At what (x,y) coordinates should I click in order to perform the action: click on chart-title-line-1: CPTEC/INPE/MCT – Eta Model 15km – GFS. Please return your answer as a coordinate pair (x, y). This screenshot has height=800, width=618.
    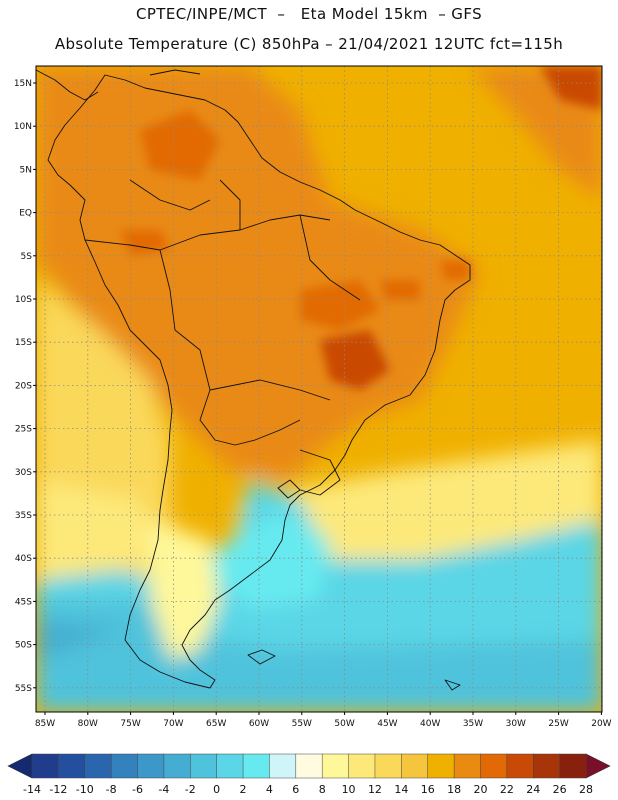
    Looking at the image, I should click on (309, 14).